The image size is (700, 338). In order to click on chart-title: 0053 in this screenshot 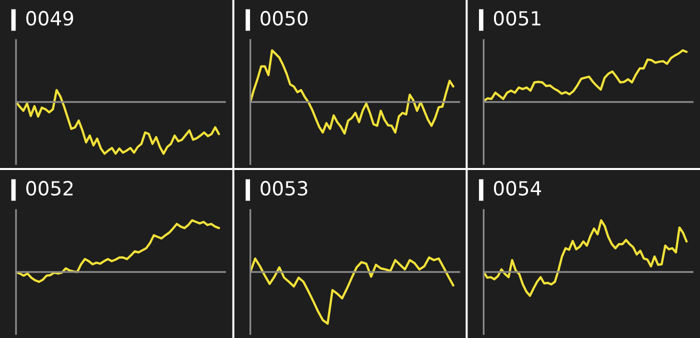, I will do `click(284, 188)`.